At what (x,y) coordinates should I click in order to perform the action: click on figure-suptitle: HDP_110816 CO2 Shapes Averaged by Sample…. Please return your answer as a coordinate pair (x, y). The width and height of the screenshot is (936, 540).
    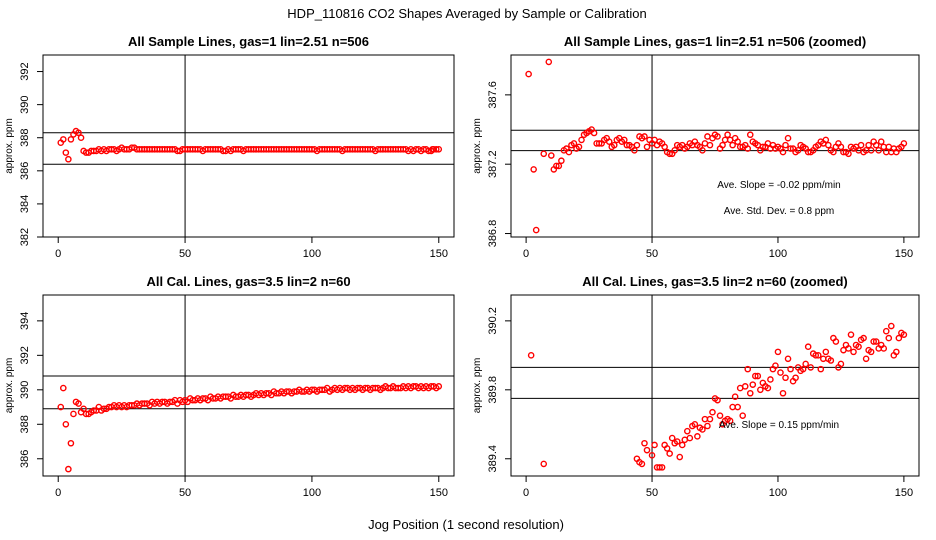
    Looking at the image, I should click on (466, 13).